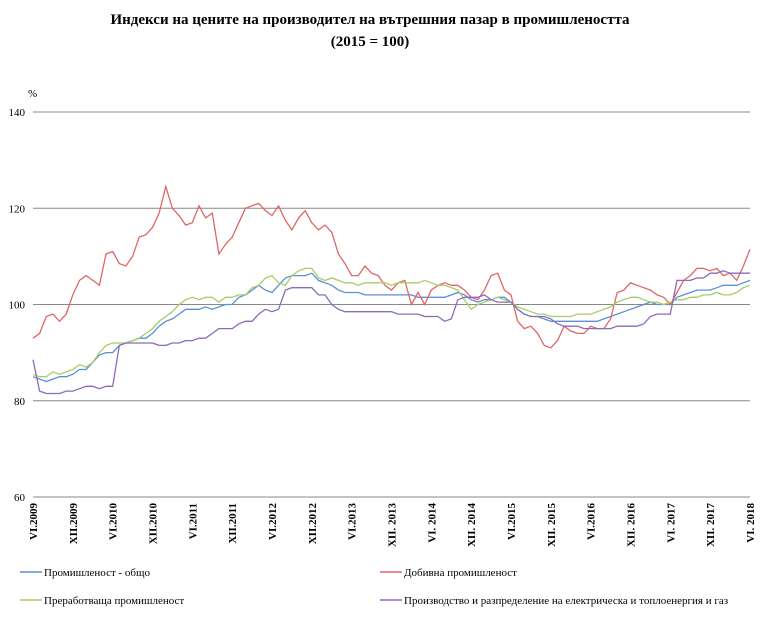 The width and height of the screenshot is (768, 621). I want to click on y-tick-label: 60, so click(20, 498).